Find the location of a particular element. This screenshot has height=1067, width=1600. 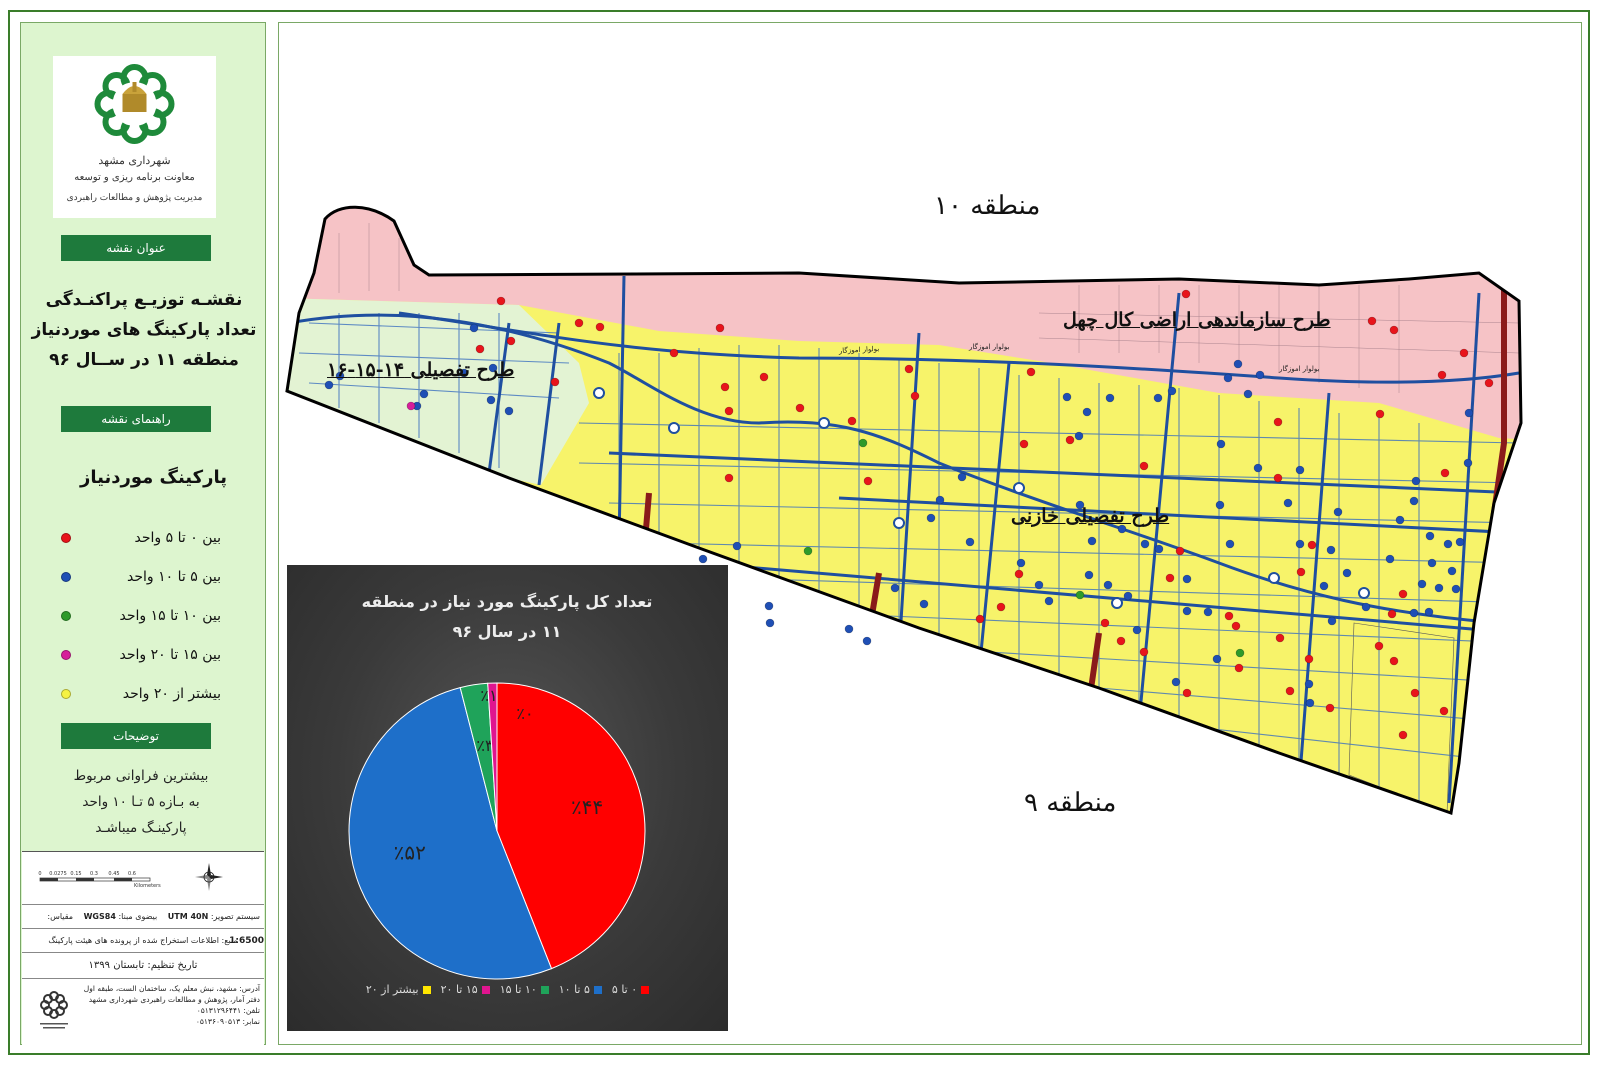

legend-item: بیشتر از ۲۰ واحد is located at coordinates (141, 694).